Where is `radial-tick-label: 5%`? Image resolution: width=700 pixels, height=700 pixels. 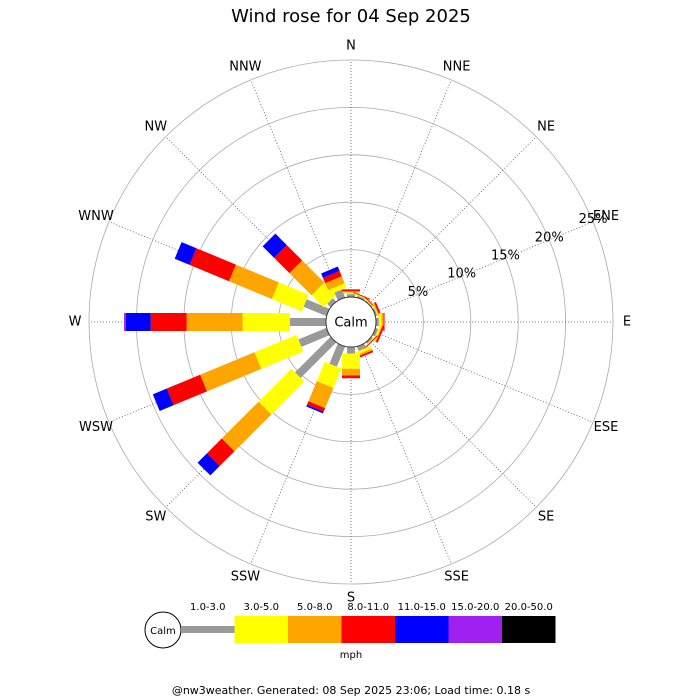 radial-tick-label: 5% is located at coordinates (418, 292).